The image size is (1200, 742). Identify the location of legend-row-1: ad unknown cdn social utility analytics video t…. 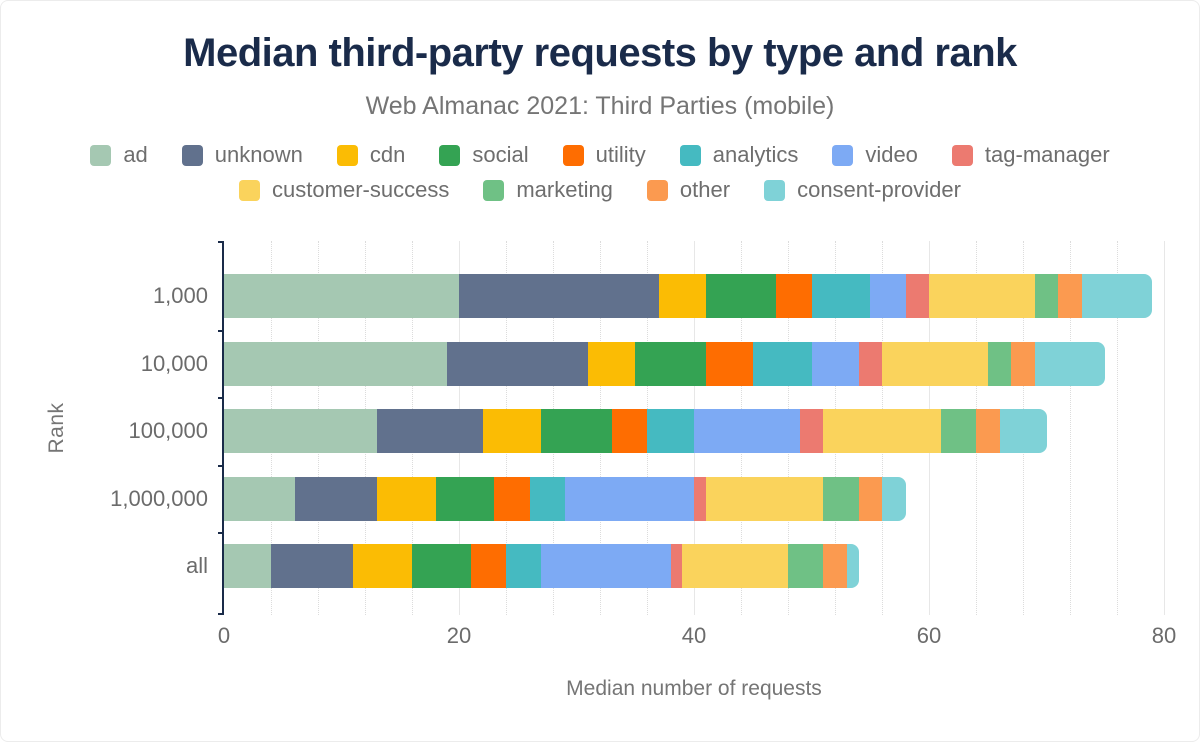
(600, 155).